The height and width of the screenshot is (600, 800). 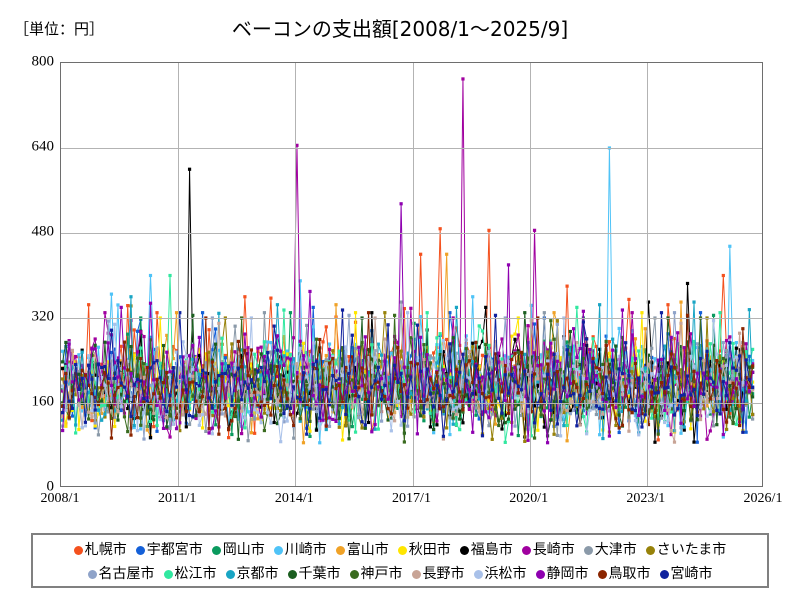 I want to click on legend-item-浜松市: 浜松市, so click(x=500, y=574).